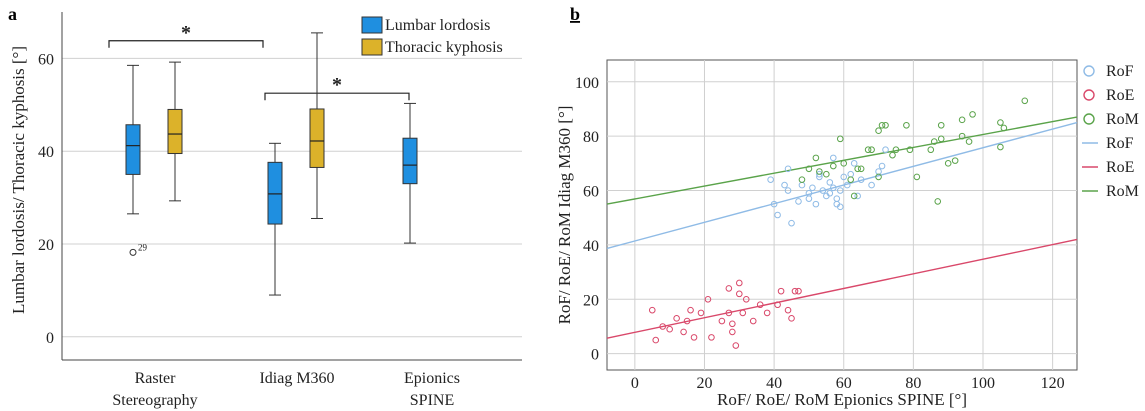 This screenshot has height=411, width=1145. I want to click on panel-b-y-tick-label: 0, so click(595, 355).